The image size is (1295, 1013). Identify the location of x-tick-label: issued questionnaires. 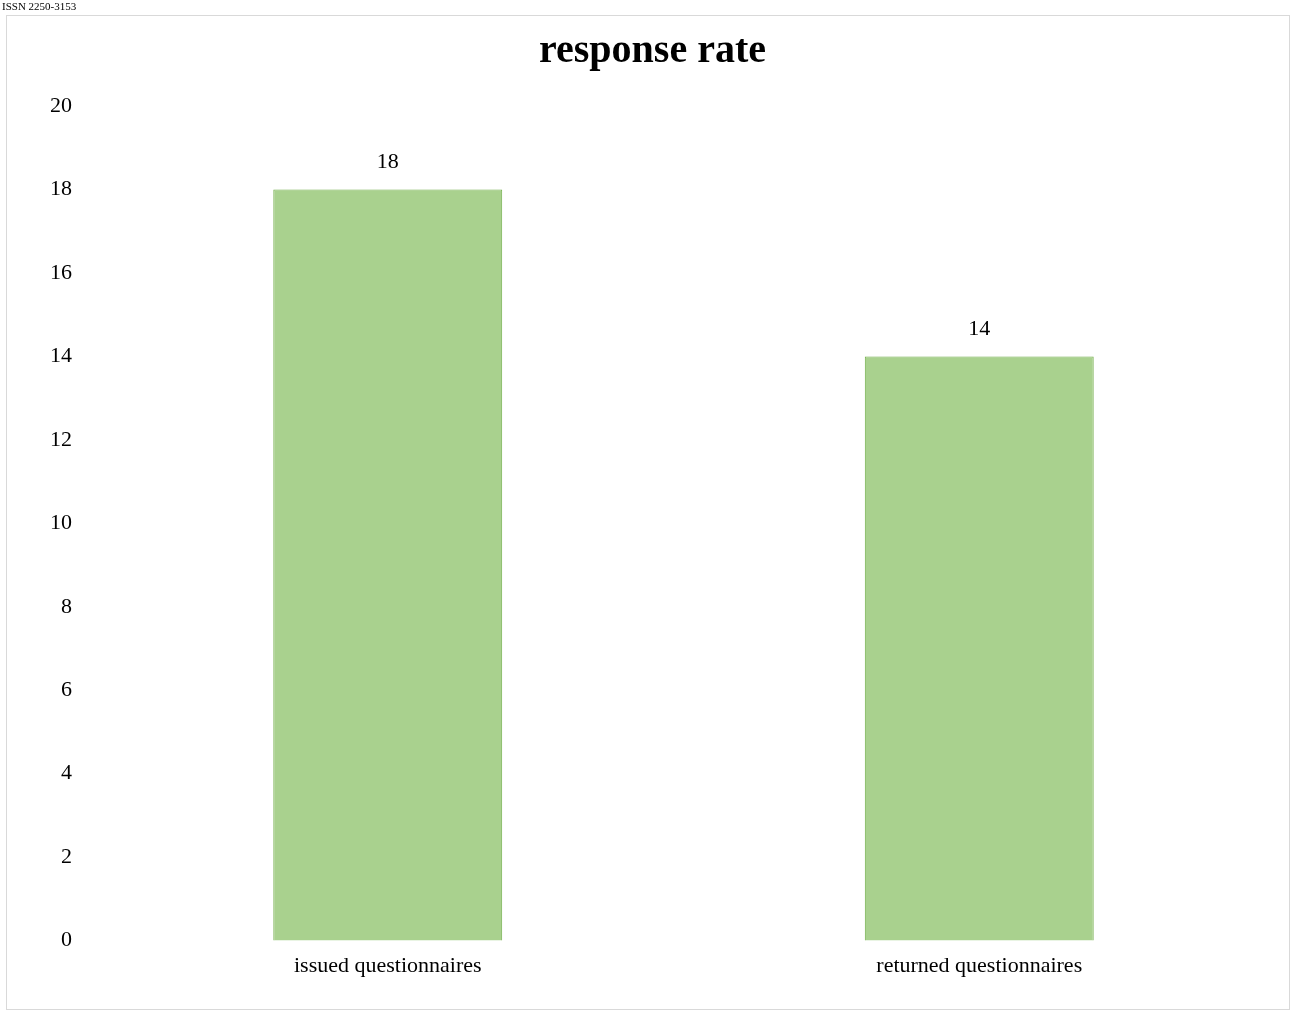
(387, 964).